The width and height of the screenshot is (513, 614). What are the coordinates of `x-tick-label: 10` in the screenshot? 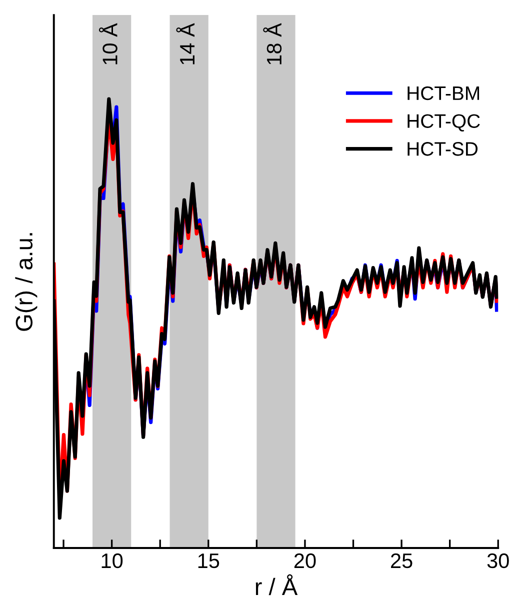 It's located at (112, 560).